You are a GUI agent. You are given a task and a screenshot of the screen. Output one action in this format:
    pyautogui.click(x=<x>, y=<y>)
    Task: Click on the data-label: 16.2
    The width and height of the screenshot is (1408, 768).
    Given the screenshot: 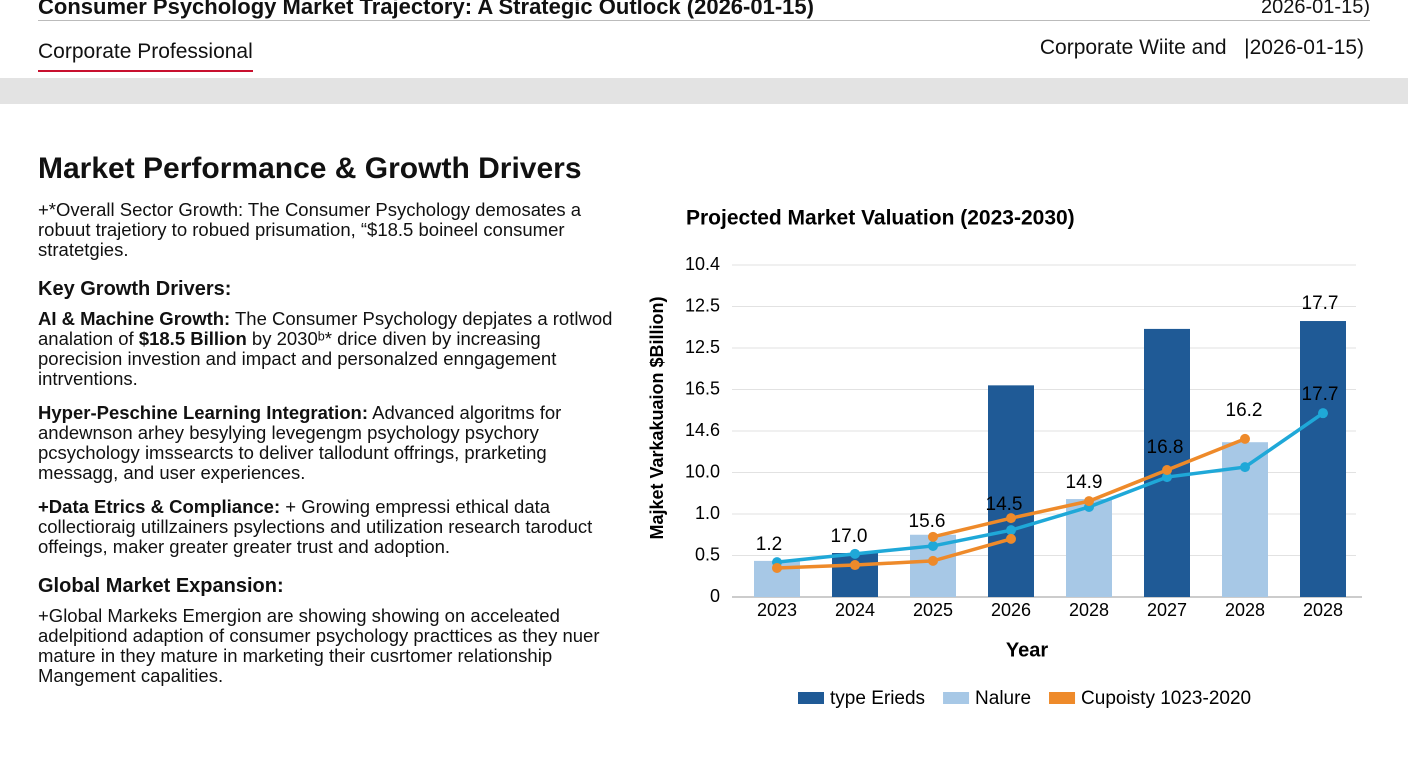 What is the action you would take?
    pyautogui.click(x=1244, y=410)
    